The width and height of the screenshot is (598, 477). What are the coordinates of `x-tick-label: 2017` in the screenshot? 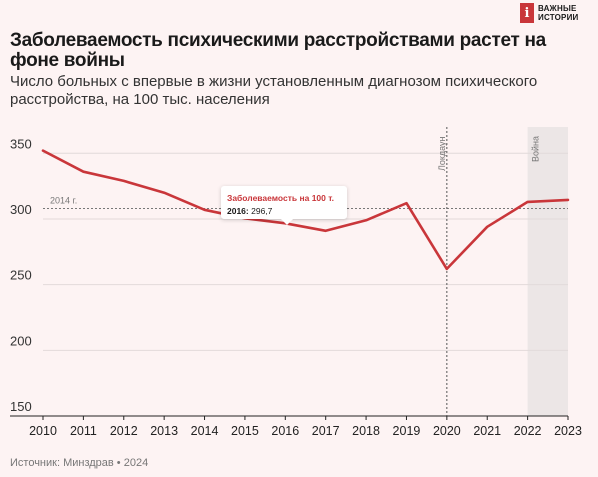 It's located at (326, 431).